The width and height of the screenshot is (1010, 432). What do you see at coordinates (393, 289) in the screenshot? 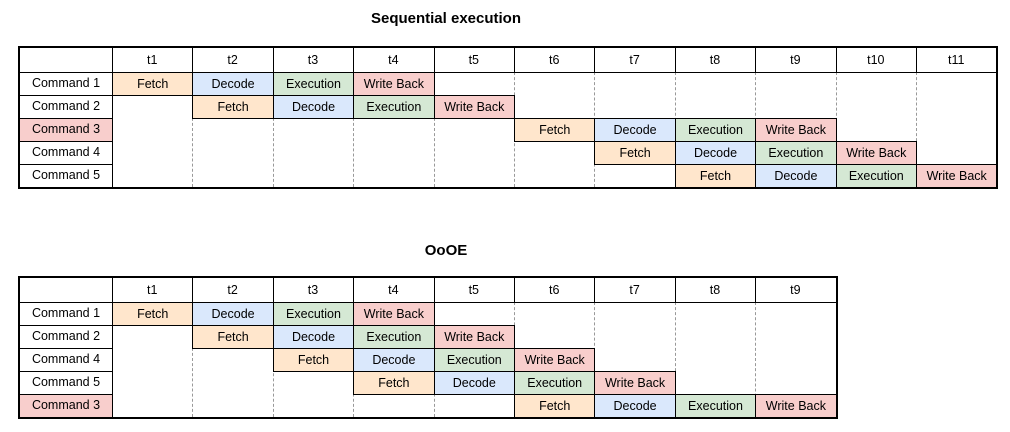
I see `time-header-cell: t4` at bounding box center [393, 289].